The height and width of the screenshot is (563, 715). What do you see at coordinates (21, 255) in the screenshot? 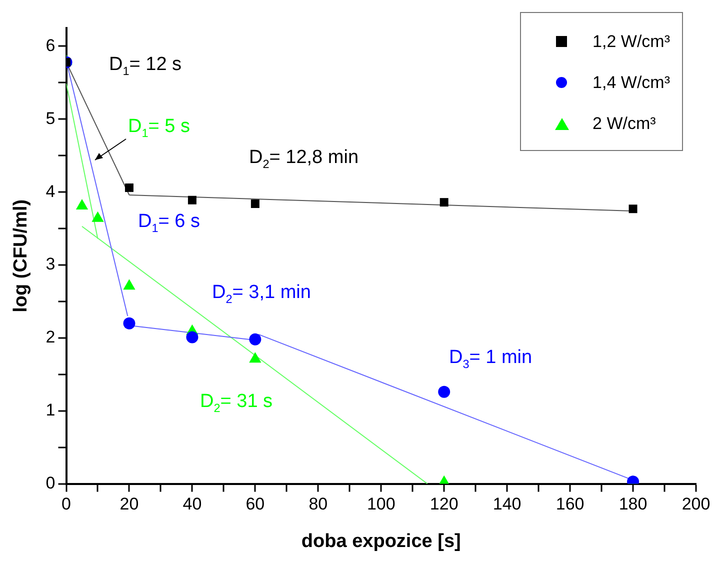
I see `y-axis-title: log (CFU/ml)` at bounding box center [21, 255].